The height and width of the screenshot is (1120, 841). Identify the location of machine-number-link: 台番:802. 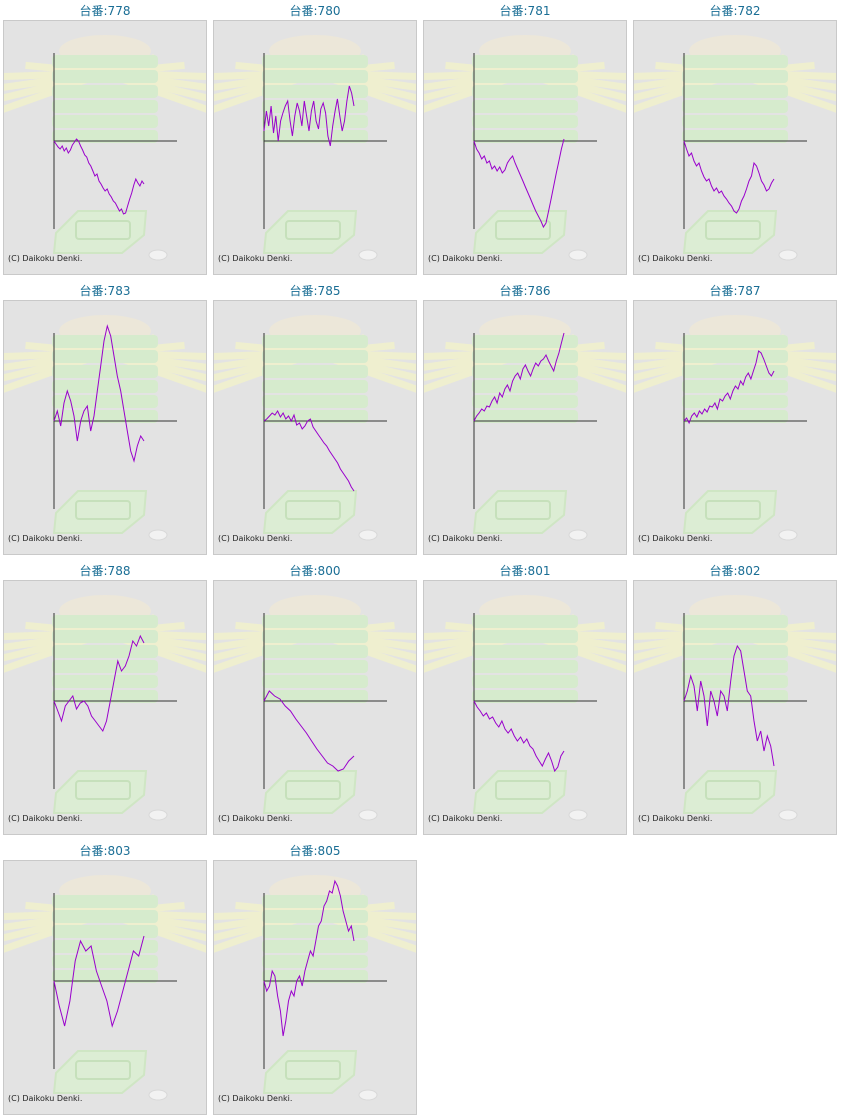
(735, 571).